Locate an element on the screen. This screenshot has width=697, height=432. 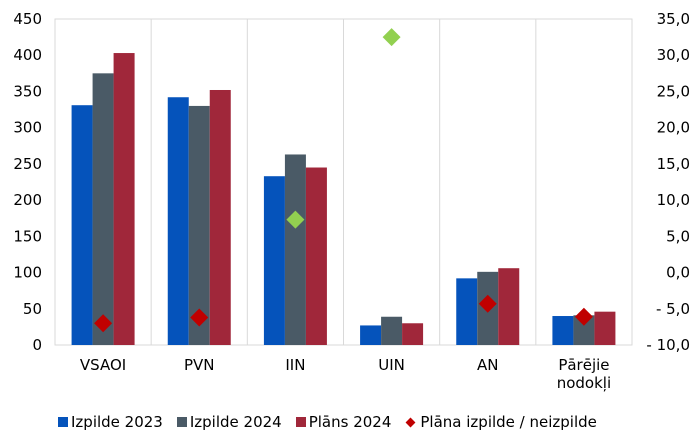
legend-label: Izpilde 2024 is located at coordinates (235, 422).